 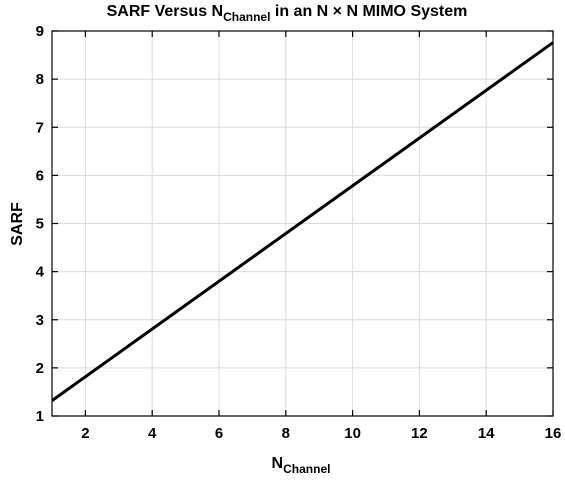 What do you see at coordinates (219, 433) in the screenshot?
I see `x-tick-label: 6` at bounding box center [219, 433].